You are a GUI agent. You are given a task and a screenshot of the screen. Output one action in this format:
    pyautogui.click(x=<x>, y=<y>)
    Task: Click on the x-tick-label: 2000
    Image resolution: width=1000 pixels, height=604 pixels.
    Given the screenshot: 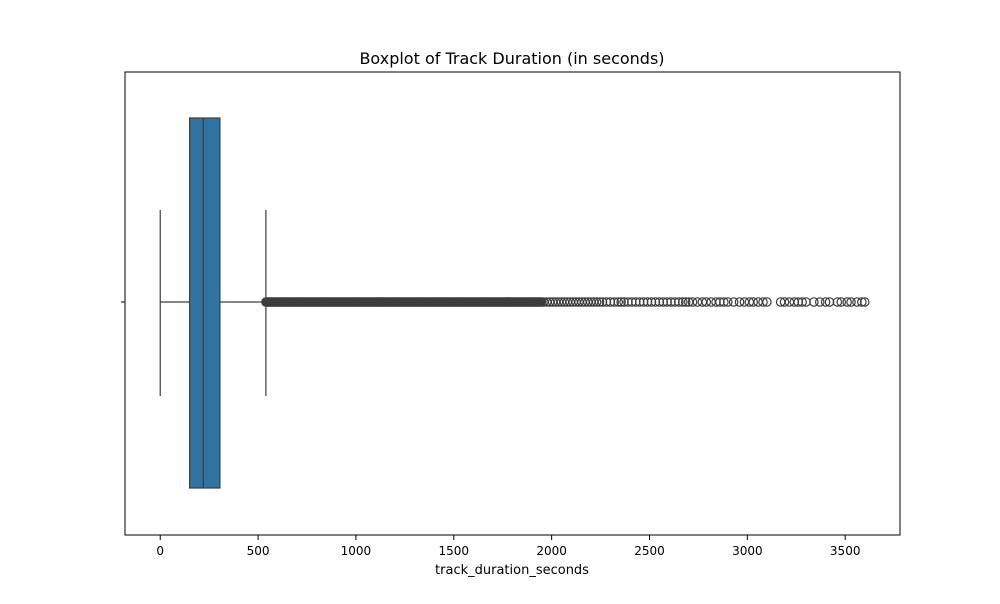 What is the action you would take?
    pyautogui.click(x=551, y=551)
    